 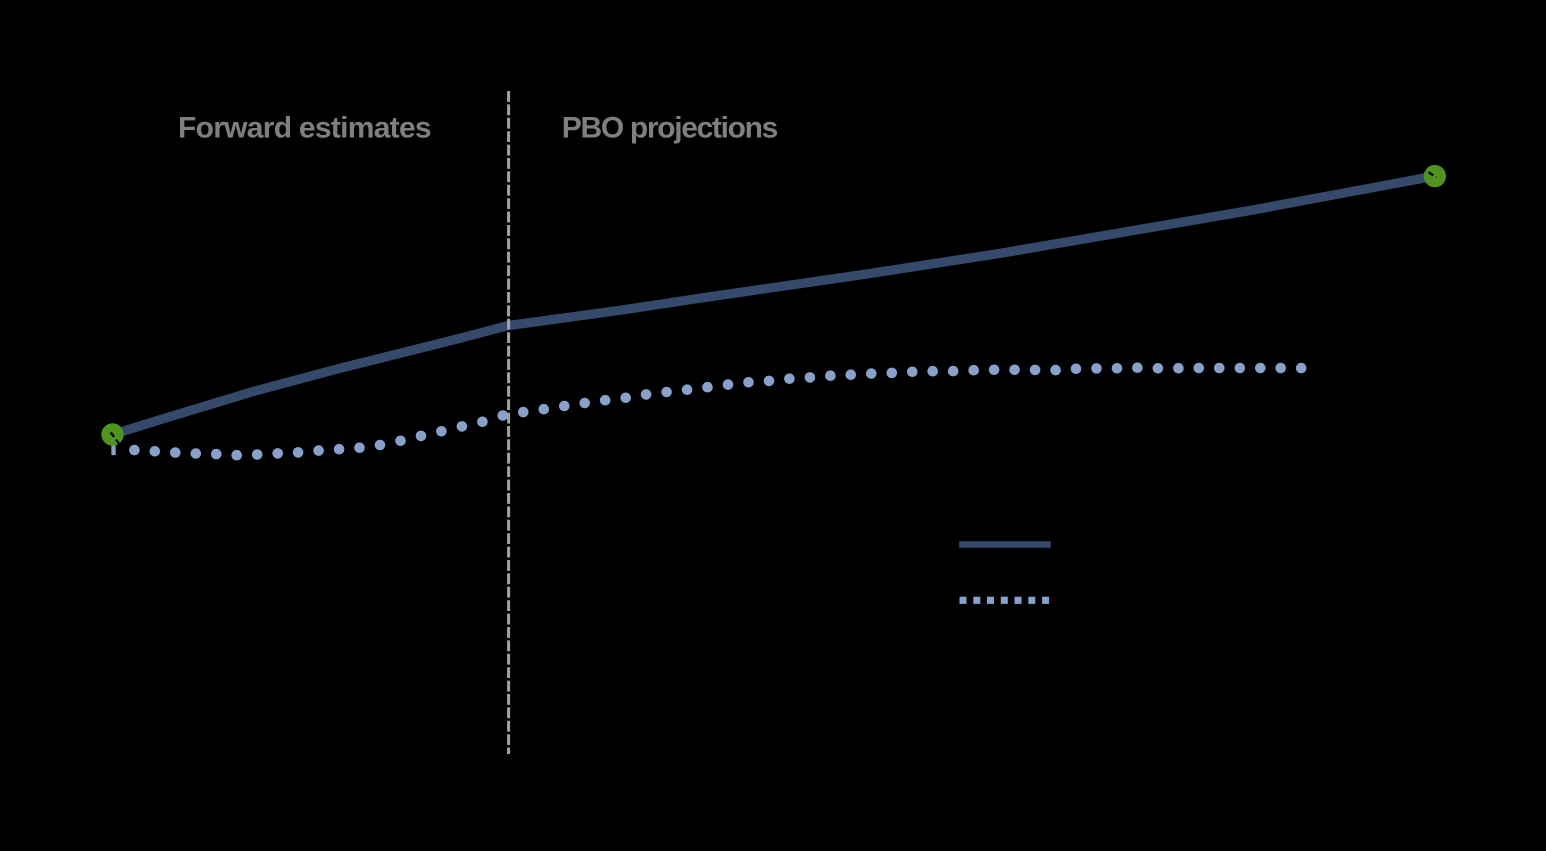 I want to click on svg-text: Forward estimates, so click(x=305, y=128).